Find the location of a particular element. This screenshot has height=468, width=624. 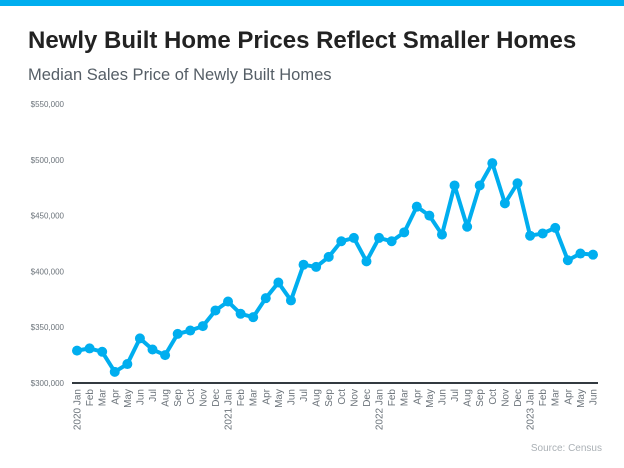

y-tick-label: $450,000 is located at coordinates (48, 216).